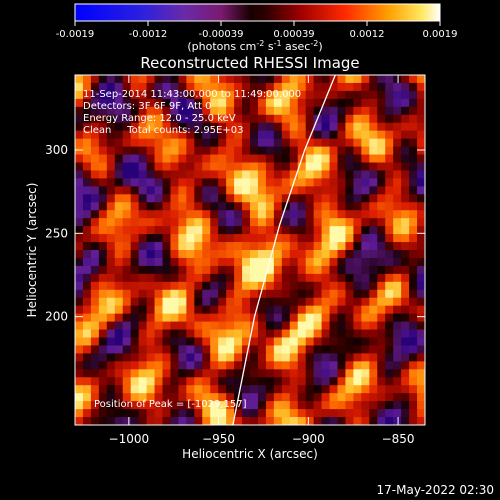 The image size is (500, 500). What do you see at coordinates (192, 94) in the screenshot?
I see `annotation-time-range: 11-Sep-2014 11:43:00.000 to 11:49:00.000` at bounding box center [192, 94].